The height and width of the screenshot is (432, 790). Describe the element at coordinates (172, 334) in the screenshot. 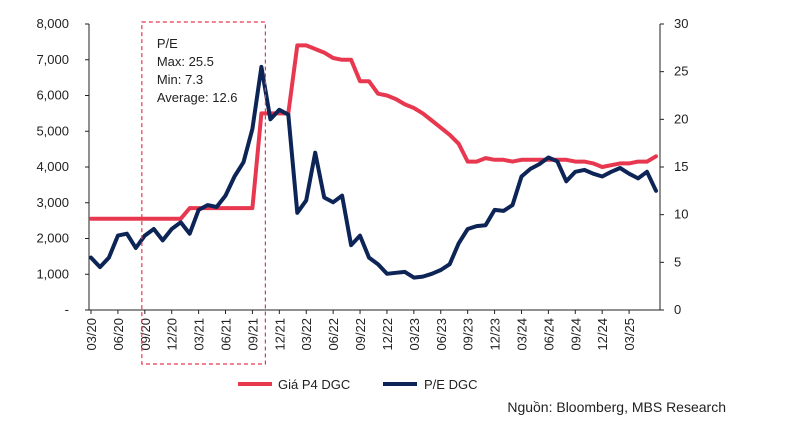

I see `x-tick-label: 12/20` at that location.